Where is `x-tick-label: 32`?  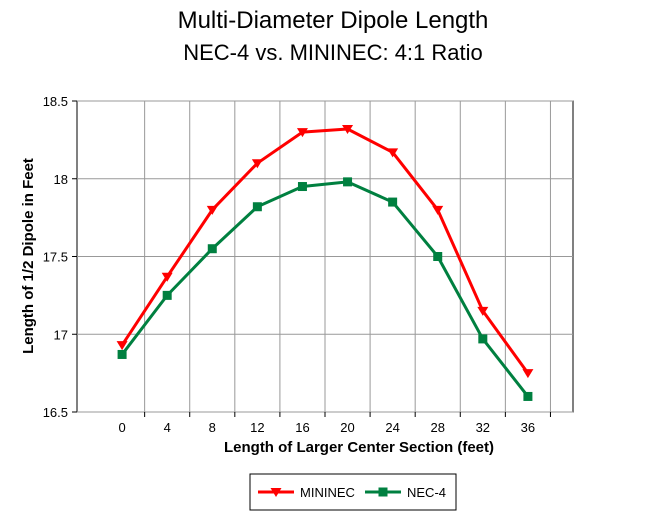 x-tick-label: 32 is located at coordinates (483, 427).